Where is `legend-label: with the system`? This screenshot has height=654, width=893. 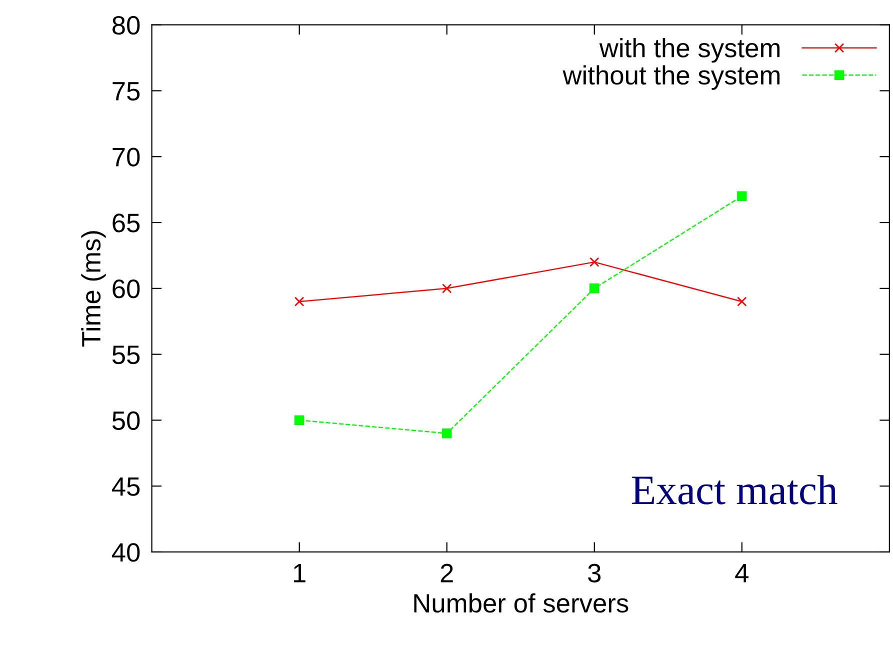
legend-label: with the system is located at coordinates (689, 50).